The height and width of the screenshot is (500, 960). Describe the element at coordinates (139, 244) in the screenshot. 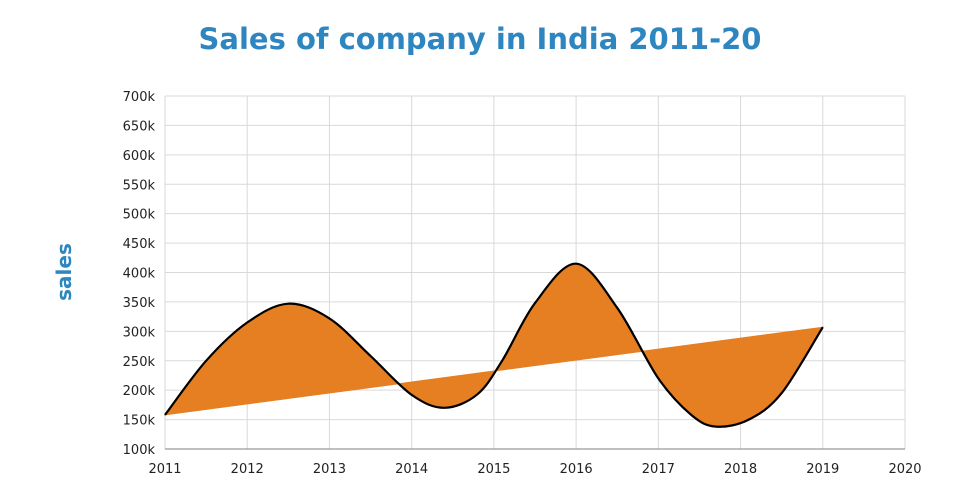

I see `y-tick-label: 450k` at that location.